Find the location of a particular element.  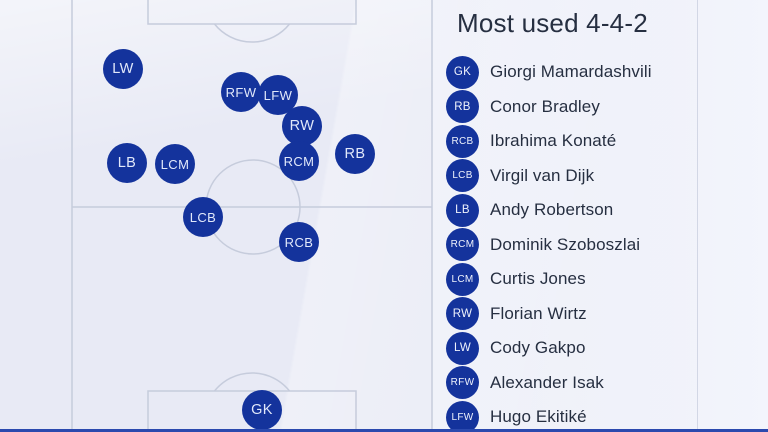

player-name: Virgil van Dijk is located at coordinates (542, 175).